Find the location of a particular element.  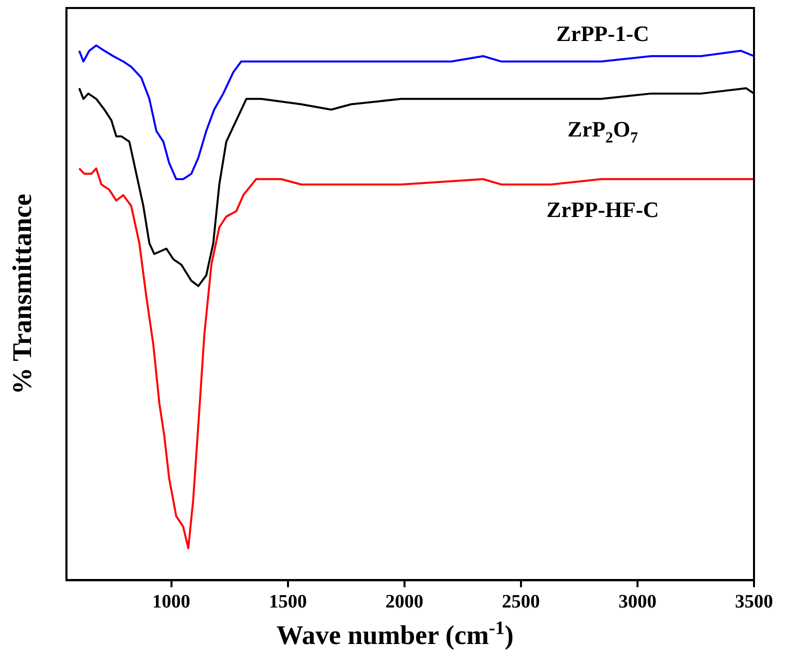

x-tick-label: 1000 is located at coordinates (171, 602).